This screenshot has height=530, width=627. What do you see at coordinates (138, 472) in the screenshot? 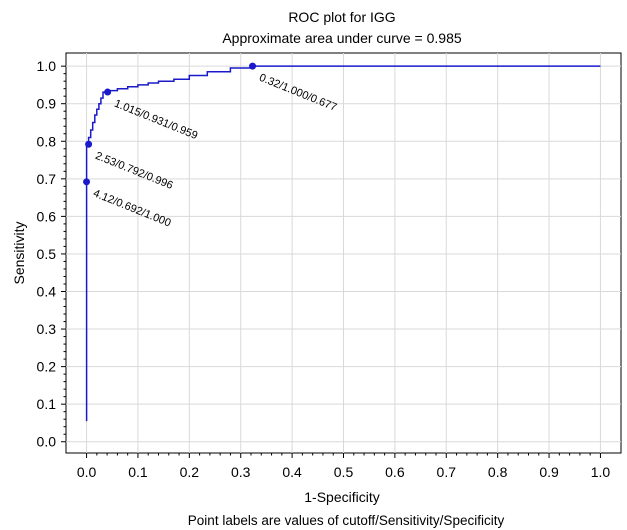
I see `x-tick-label: 0.1` at bounding box center [138, 472].